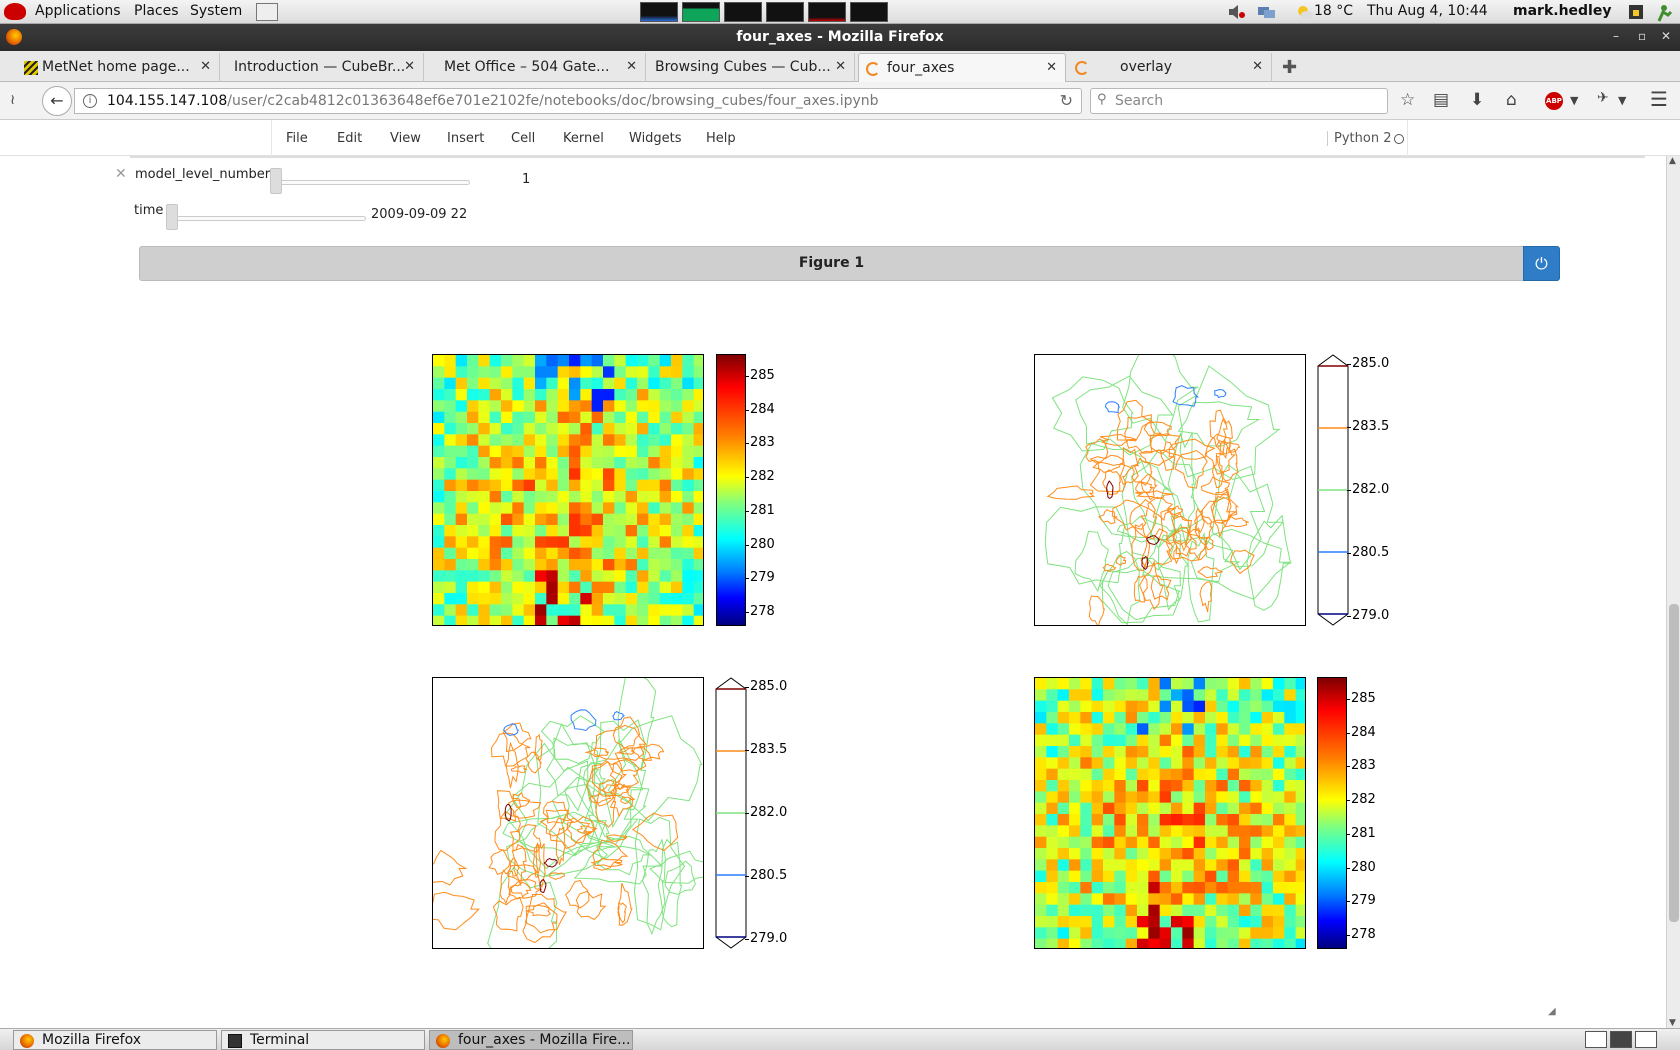 This screenshot has width=1680, height=1050. I want to click on page-scrollbar: ▲ ▼, so click(1673, 592).